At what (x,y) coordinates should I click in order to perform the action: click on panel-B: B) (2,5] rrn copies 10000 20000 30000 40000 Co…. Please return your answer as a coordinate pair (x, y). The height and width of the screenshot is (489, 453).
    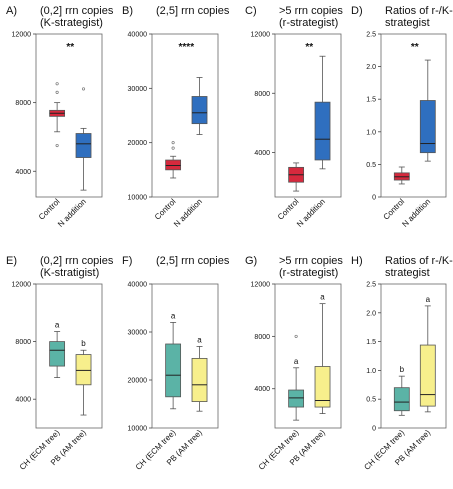
    Looking at the image, I should click on (176, 117).